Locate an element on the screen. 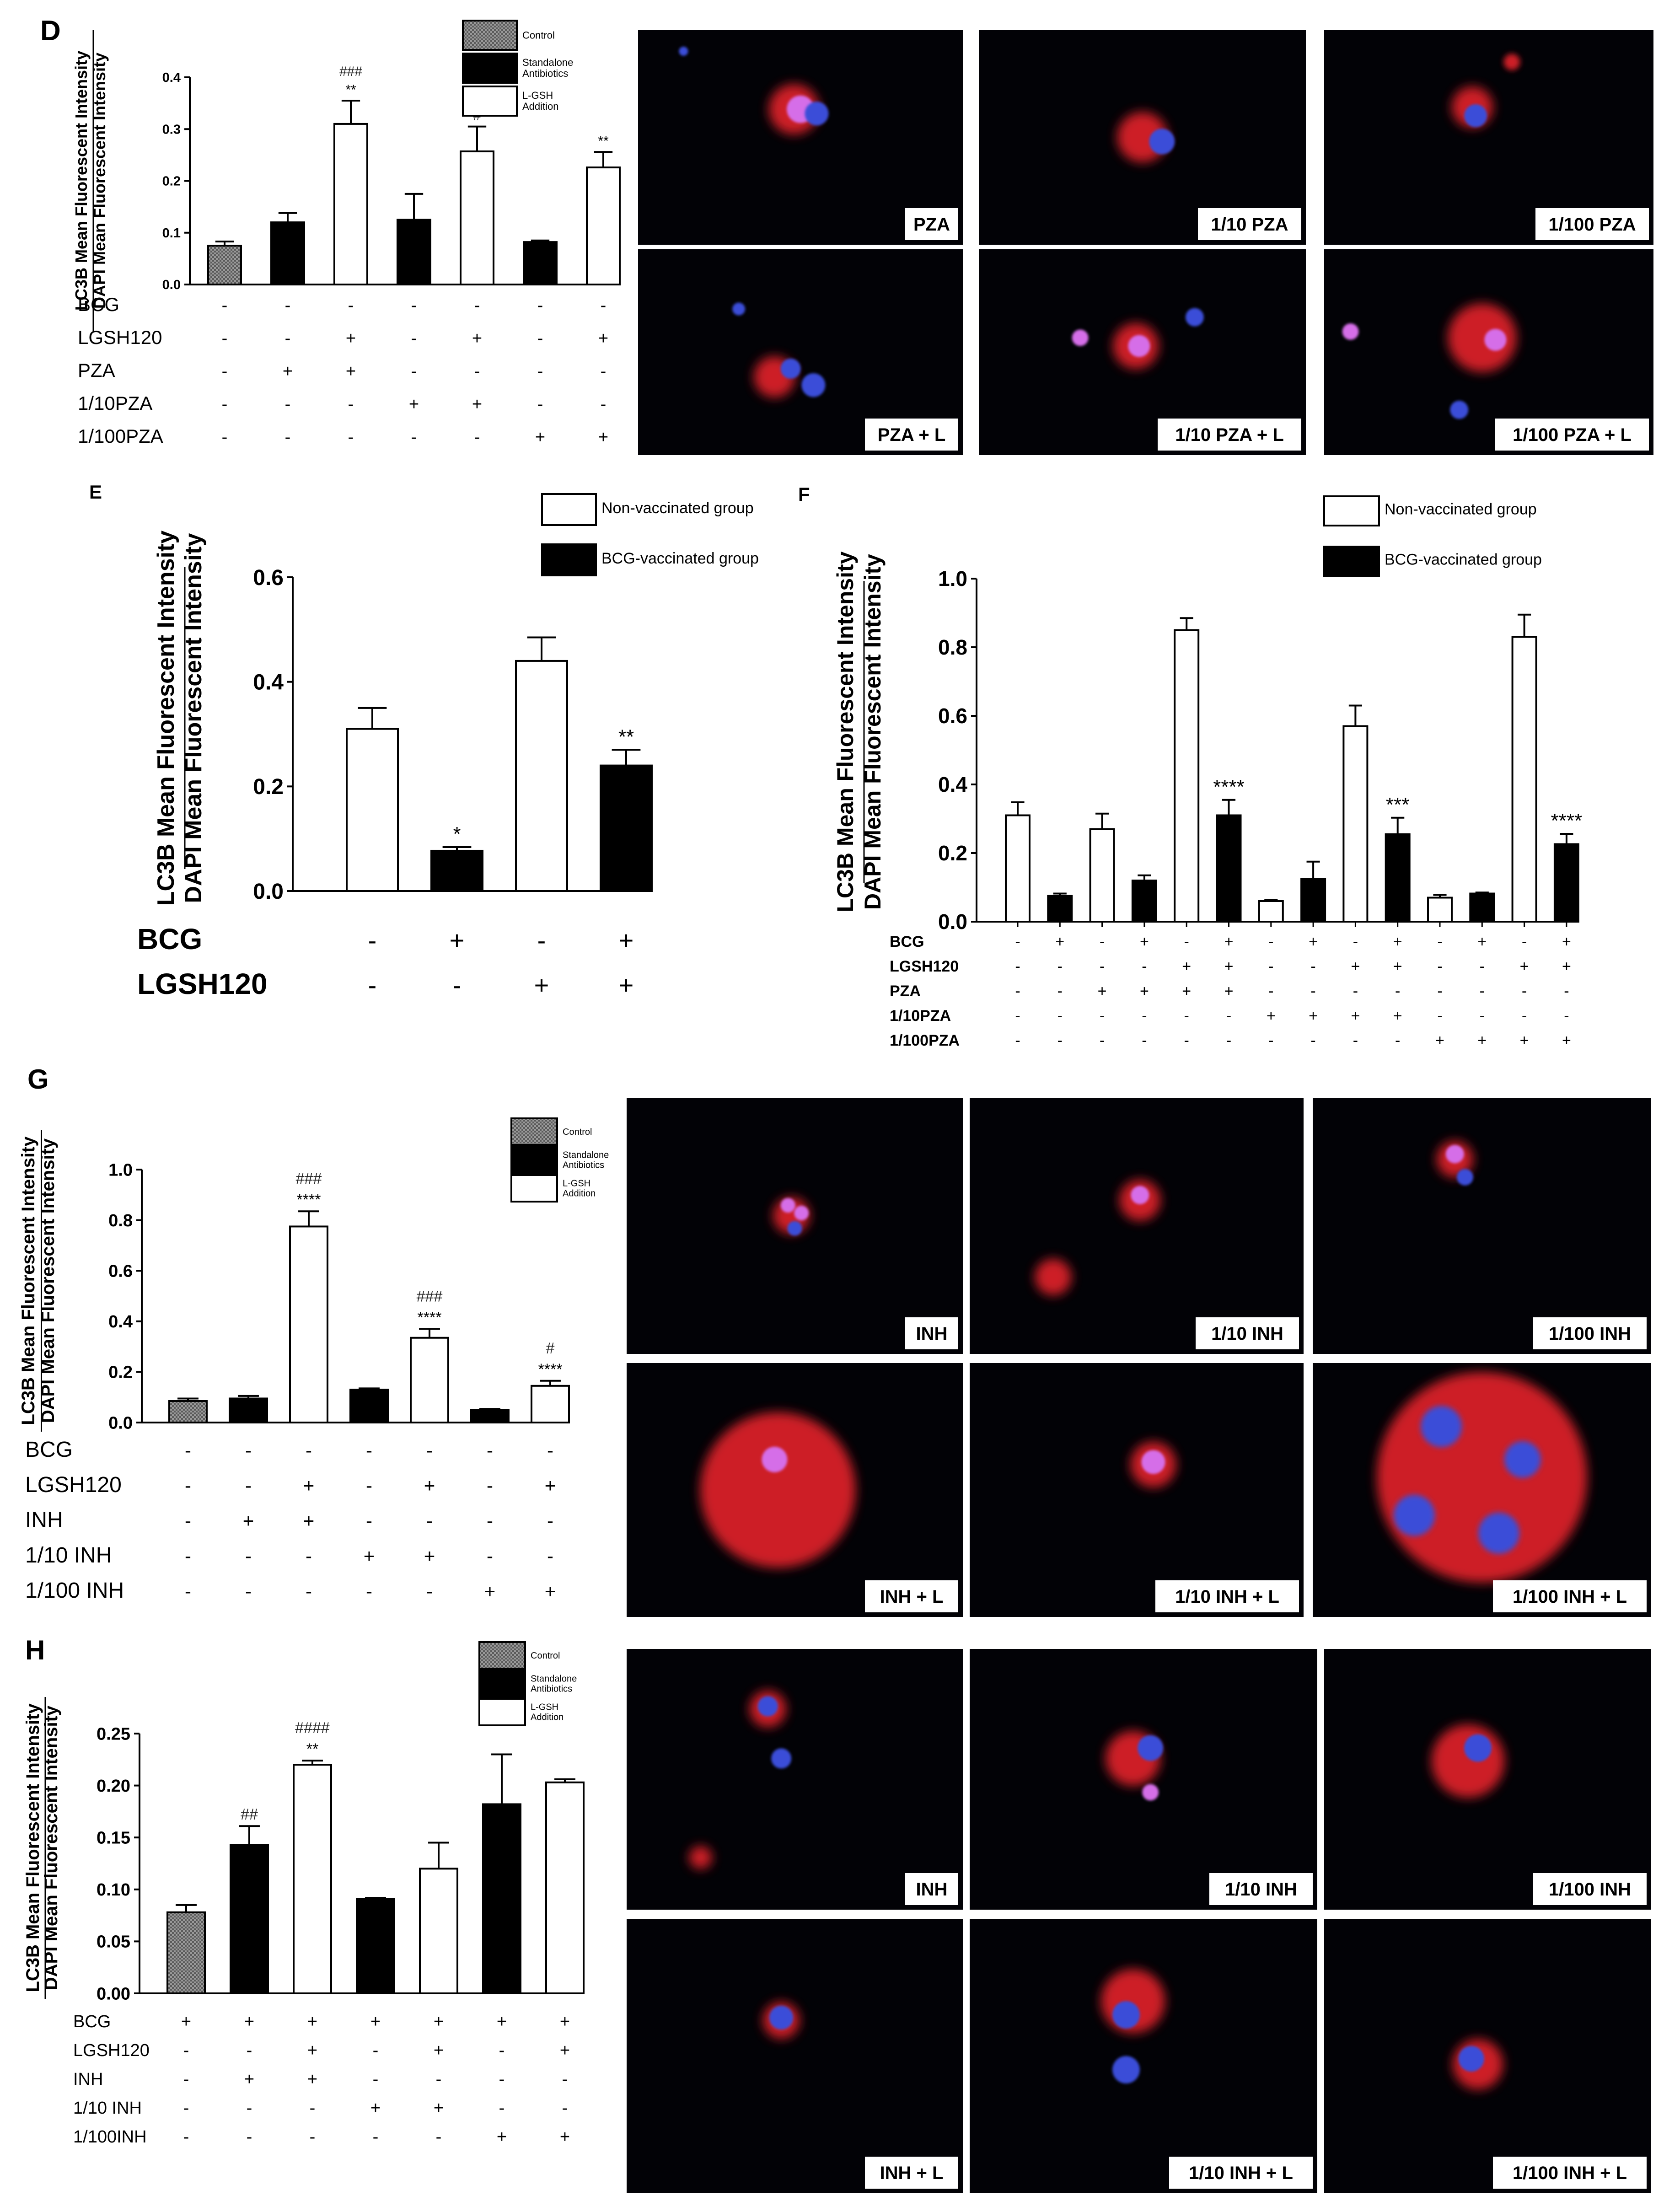  y-tick-label: 0.3 is located at coordinates (171, 129).